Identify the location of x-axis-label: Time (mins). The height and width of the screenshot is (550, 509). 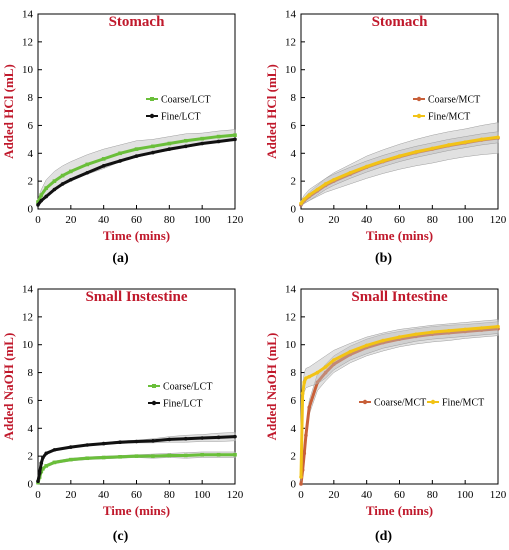
(399, 235).